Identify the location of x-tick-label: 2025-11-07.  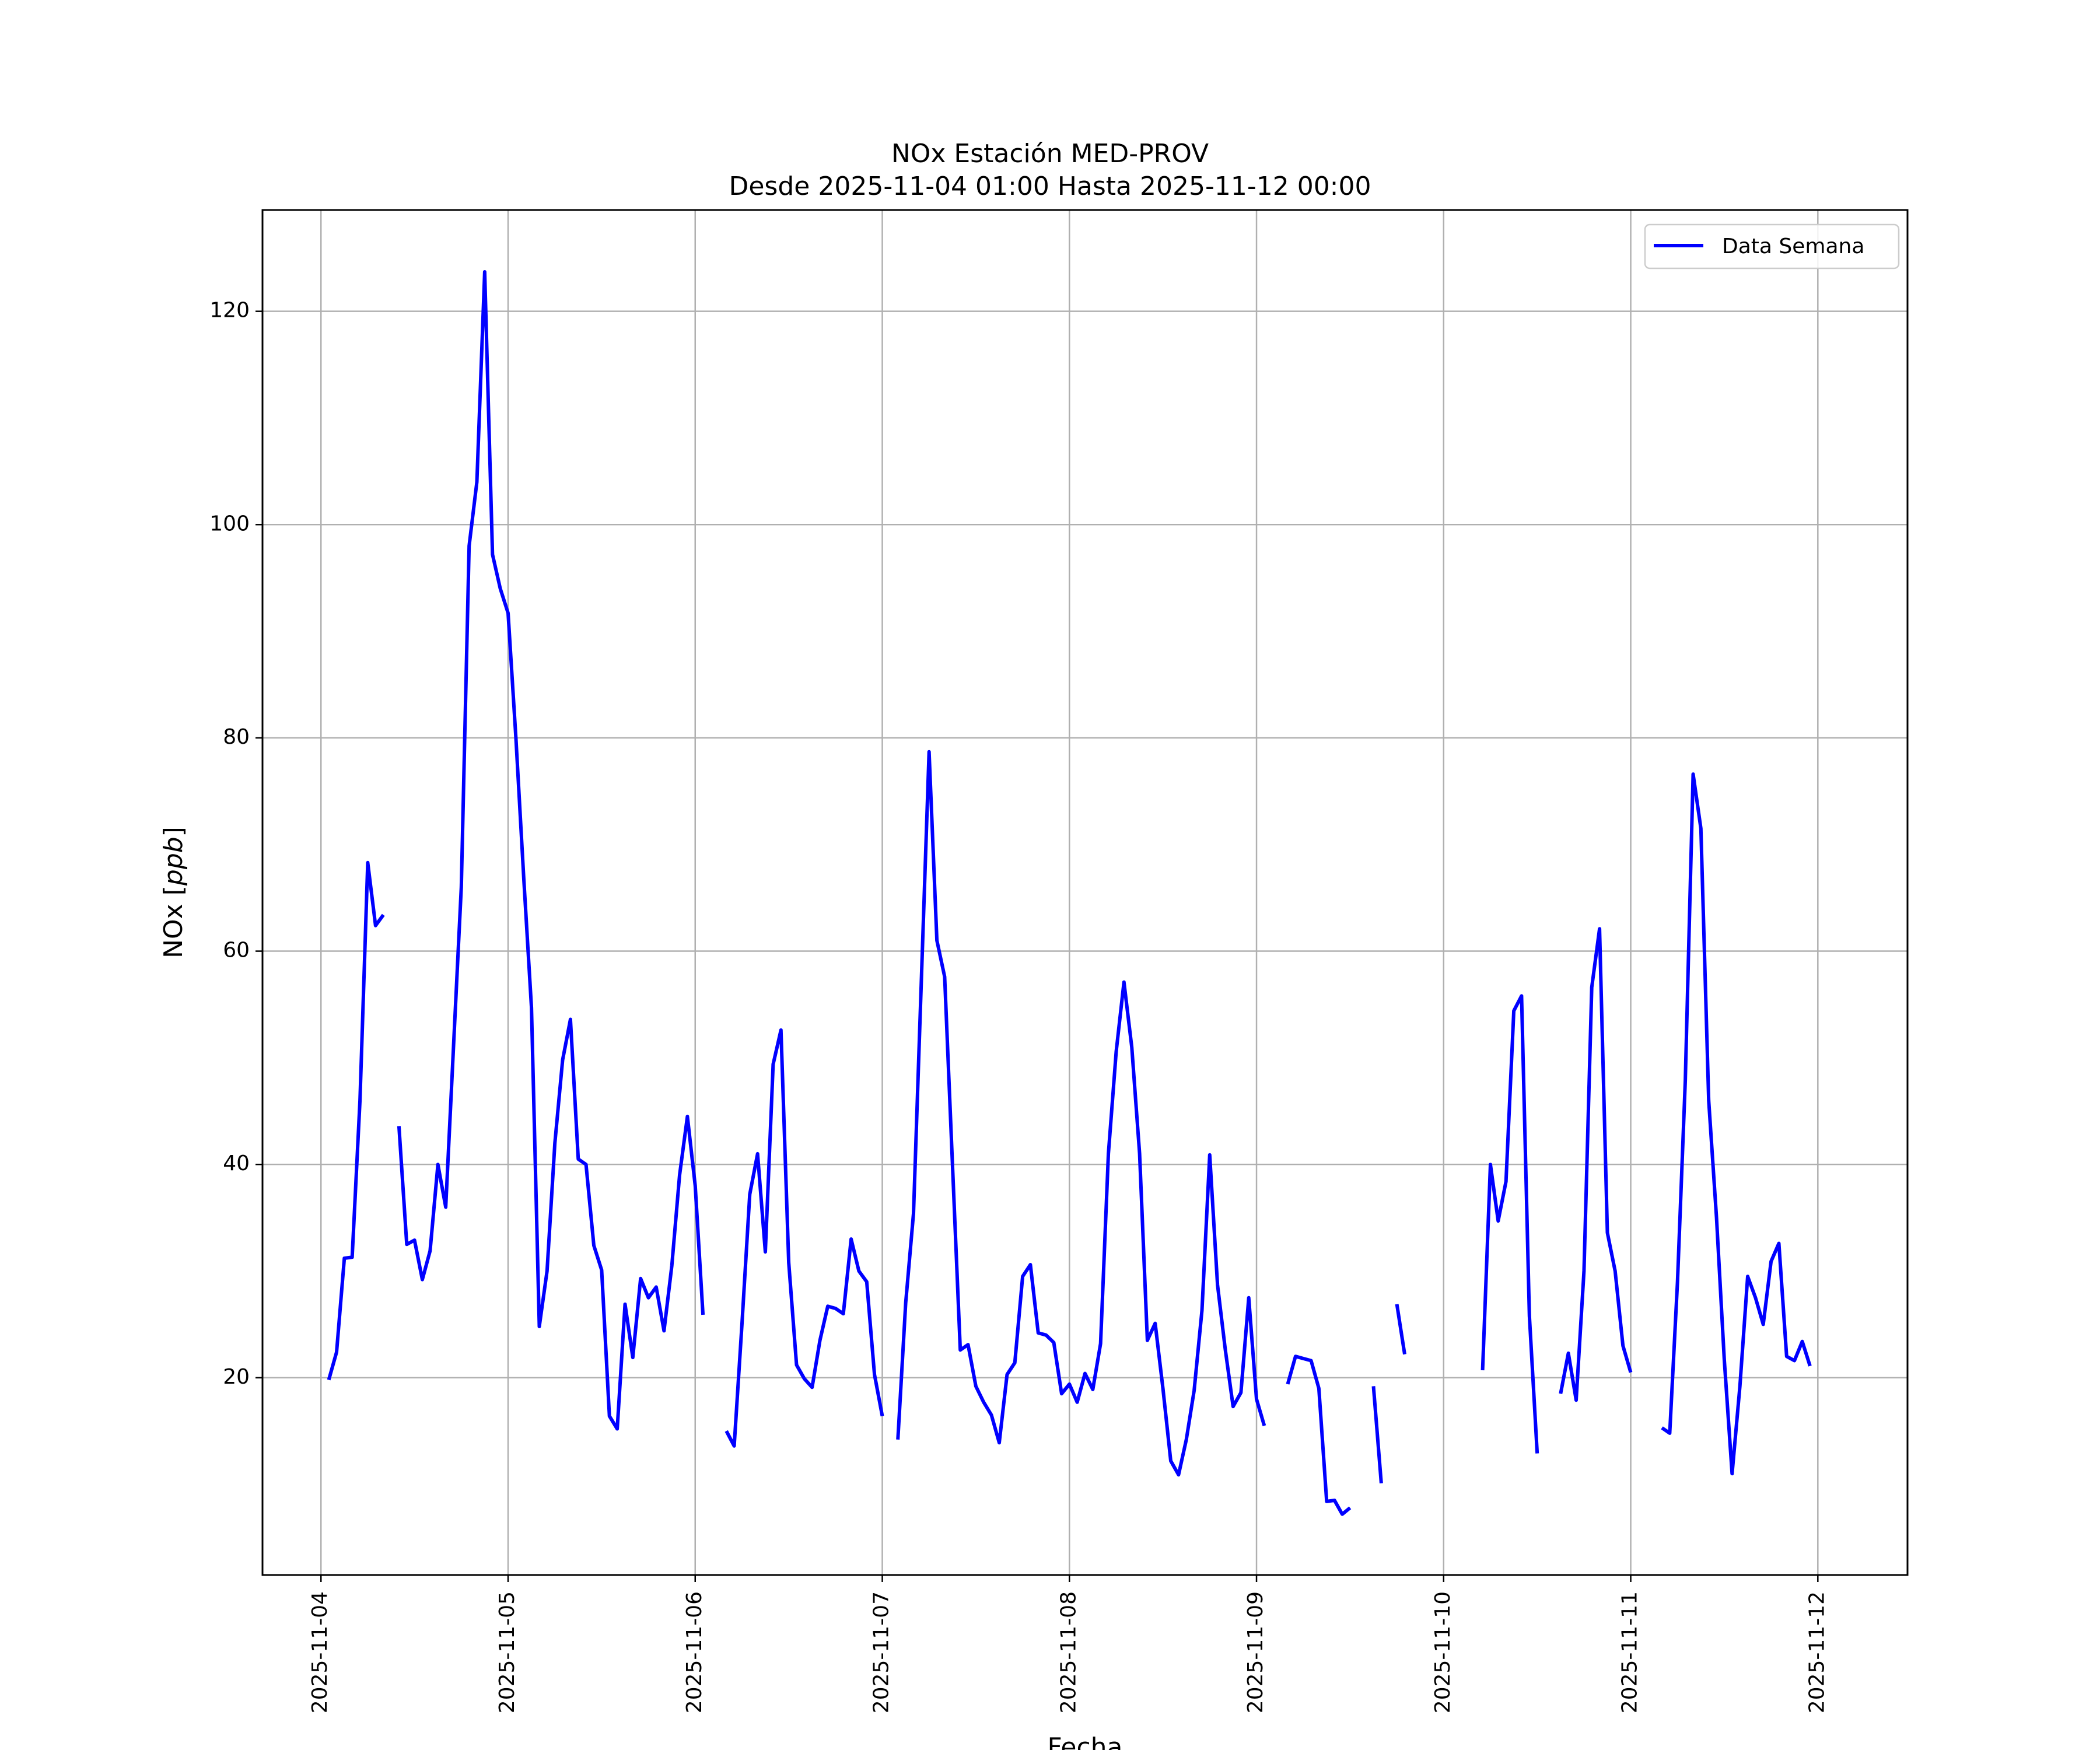
(882, 1652).